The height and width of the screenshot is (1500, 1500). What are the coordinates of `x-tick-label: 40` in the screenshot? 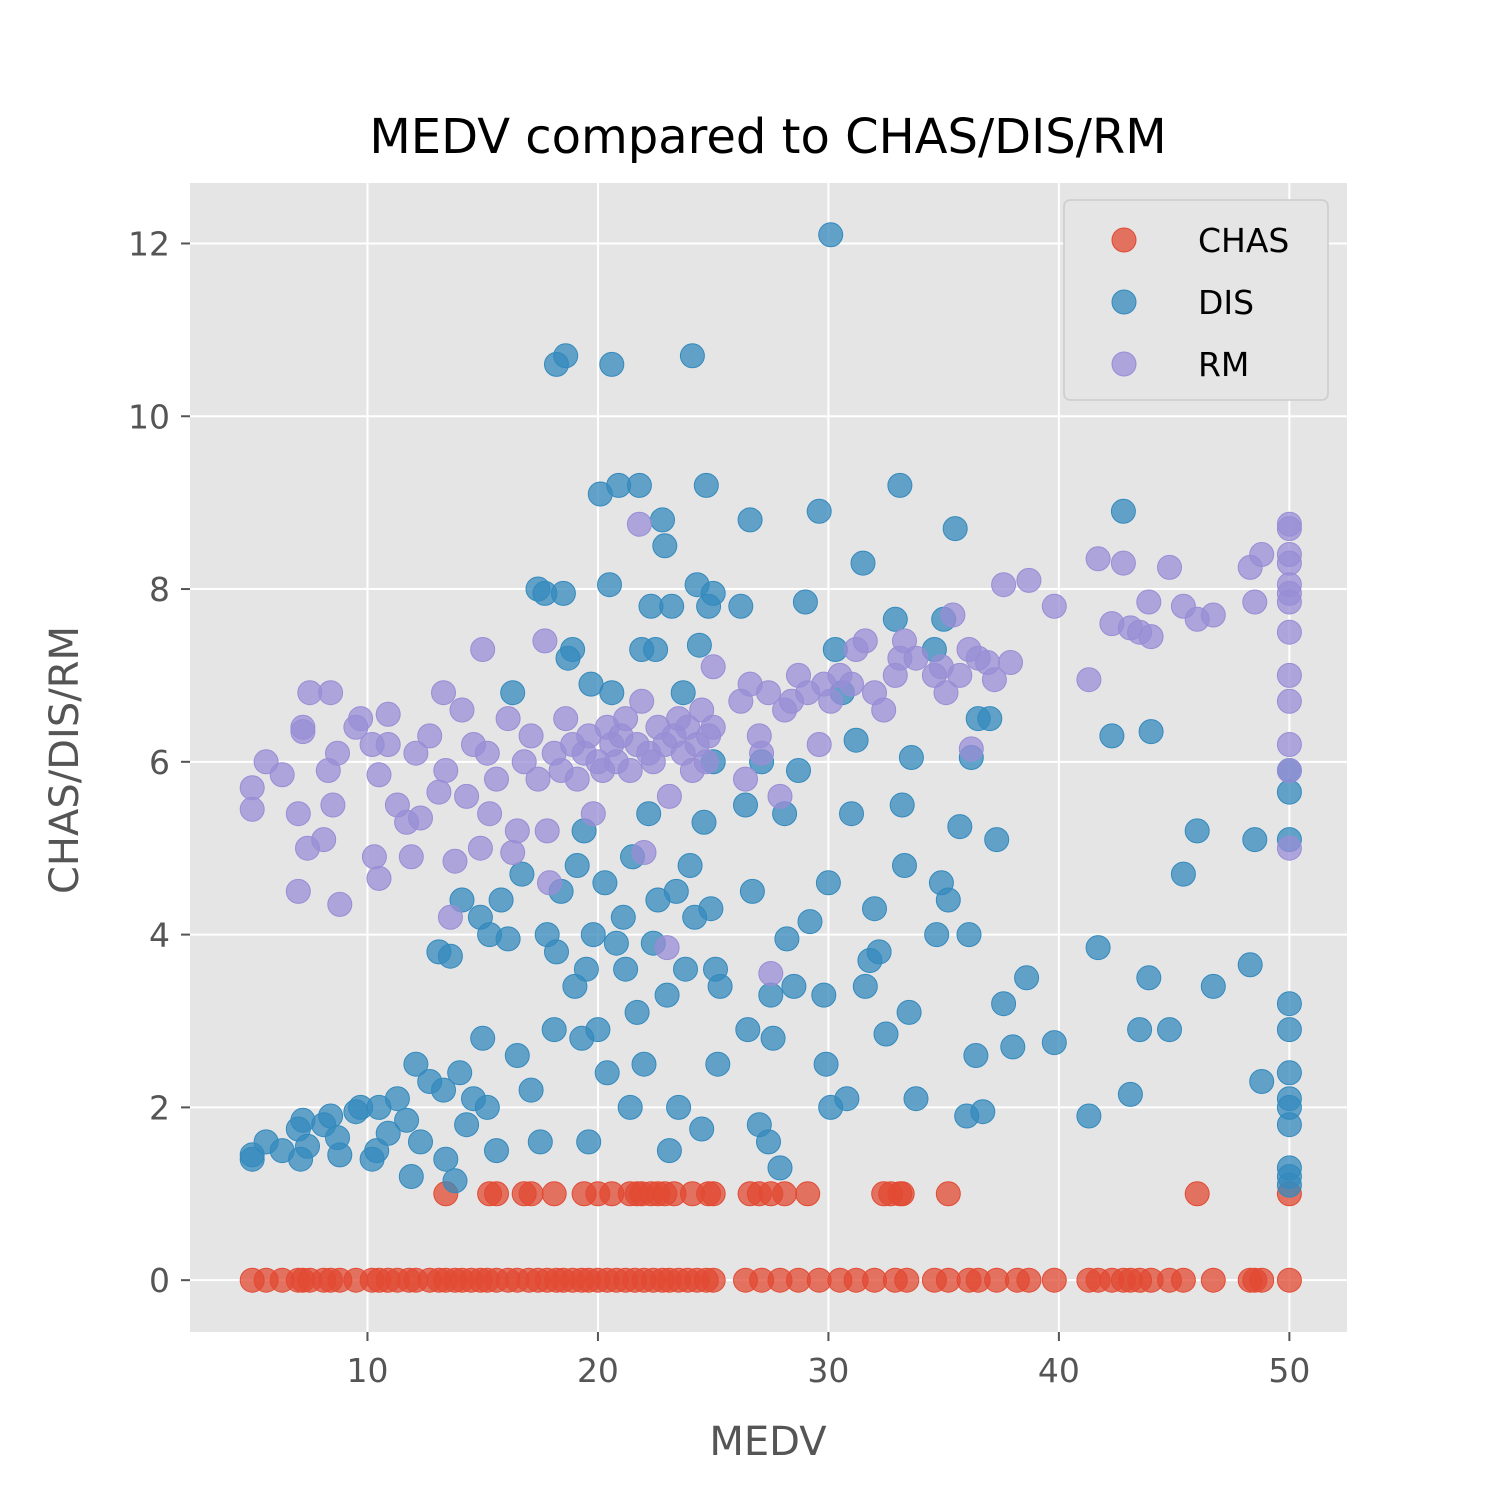 It's located at (1059, 1370).